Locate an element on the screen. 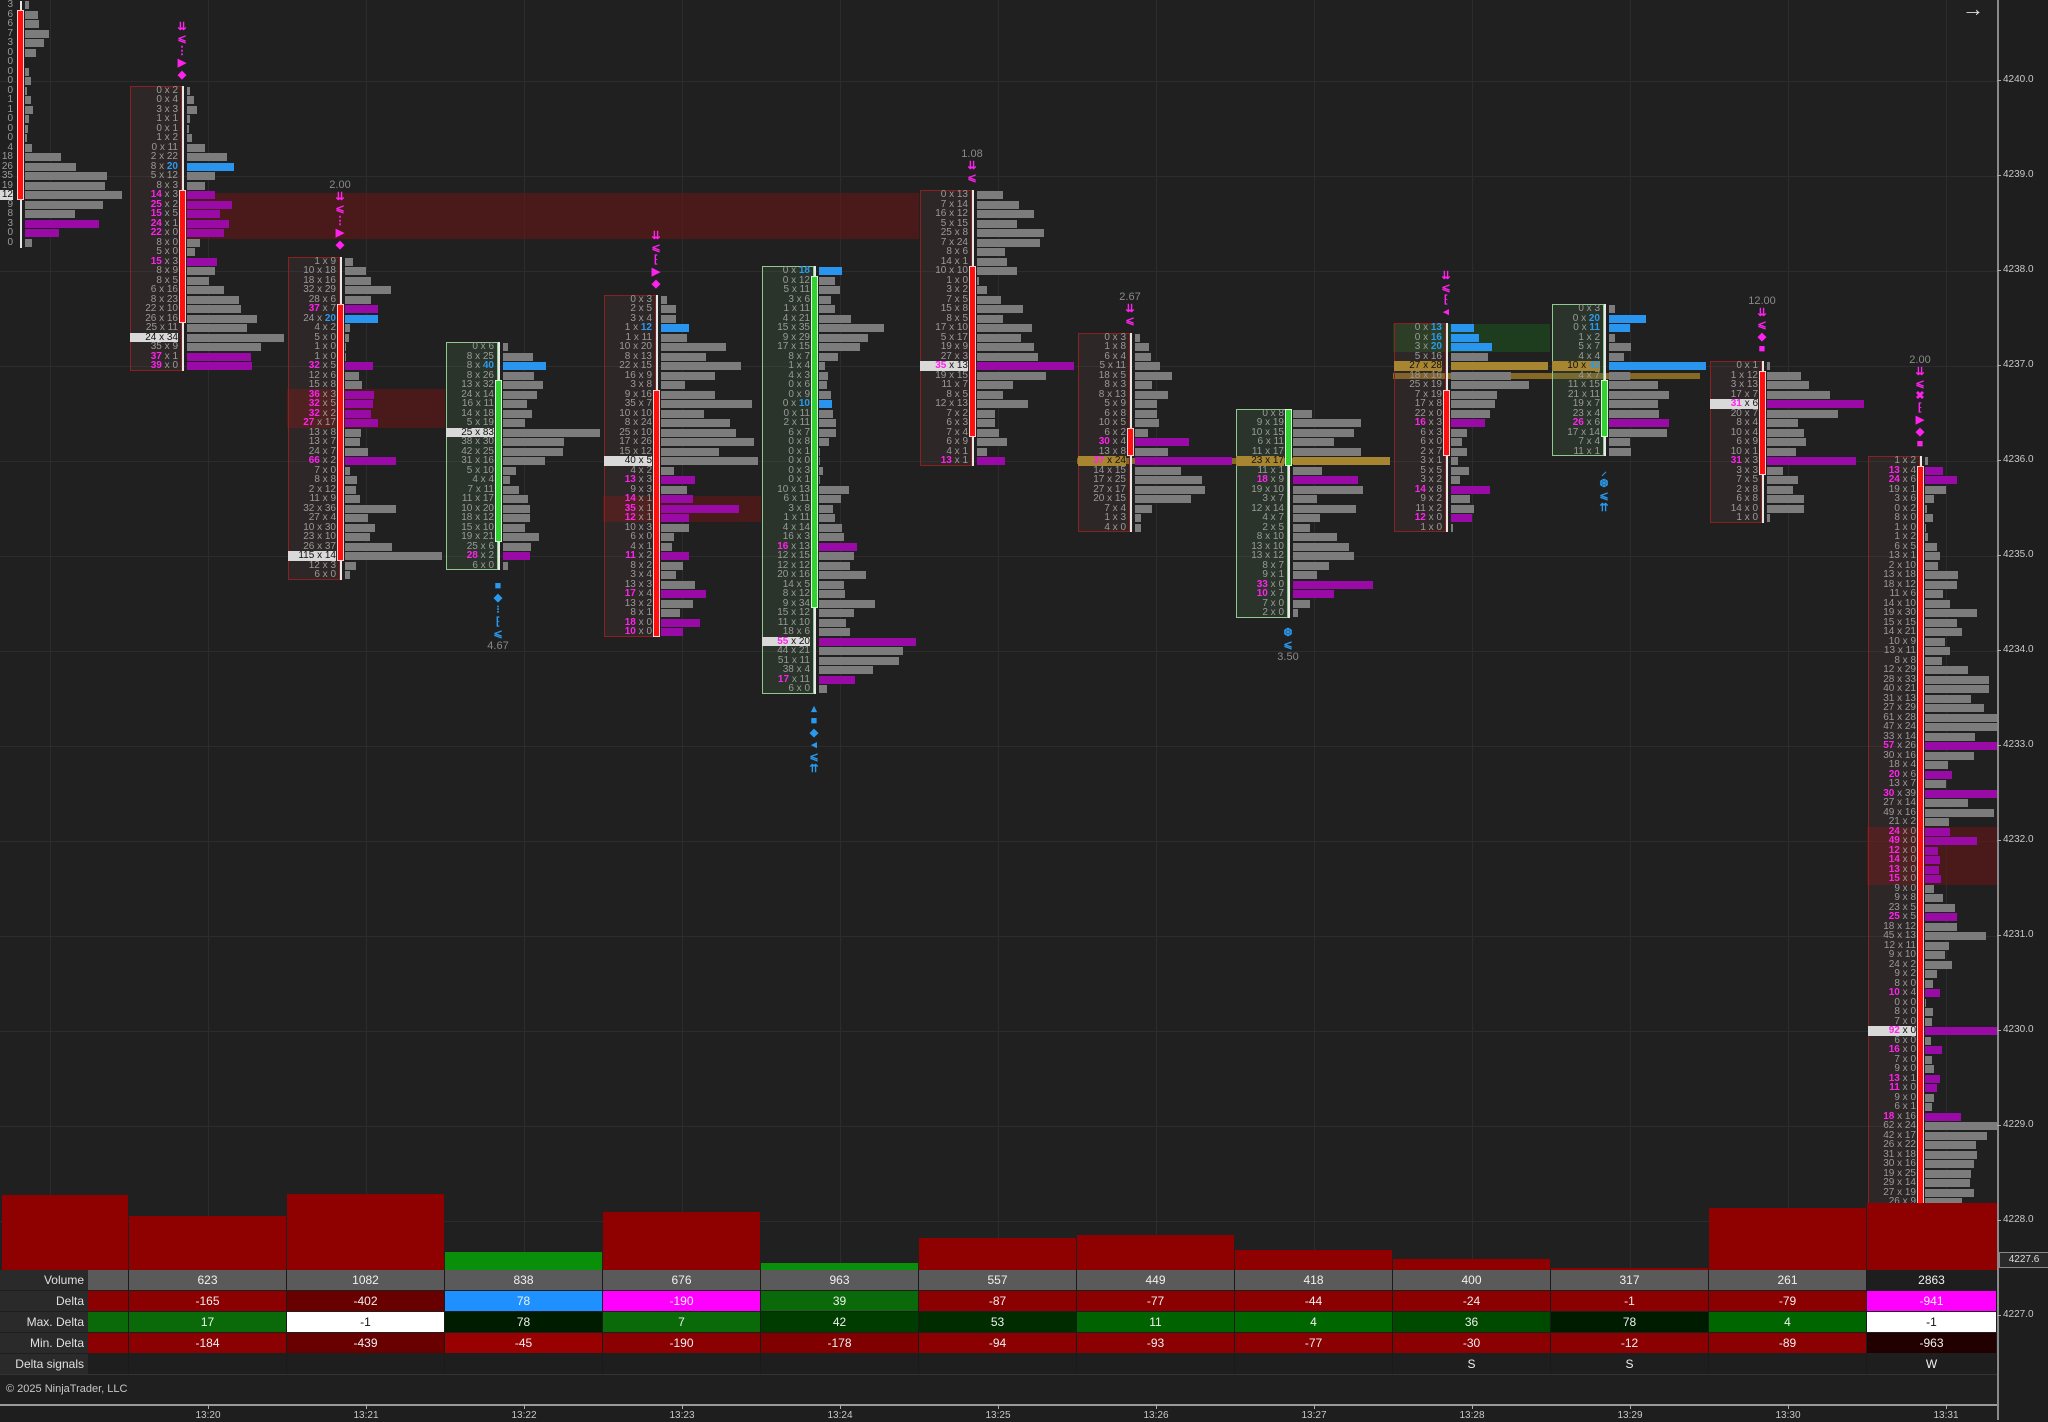  footprint-cell: 8 x 25 is located at coordinates (470, 356).